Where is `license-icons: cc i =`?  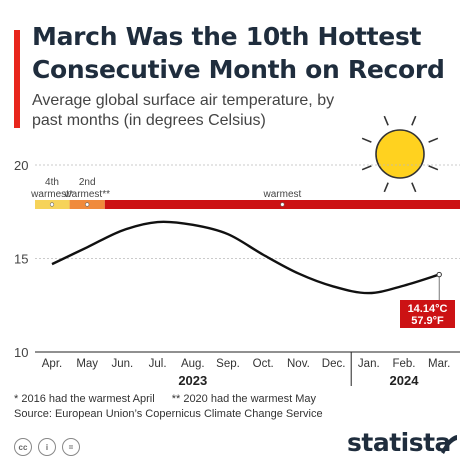
license-icons: cc i = is located at coordinates (47, 448).